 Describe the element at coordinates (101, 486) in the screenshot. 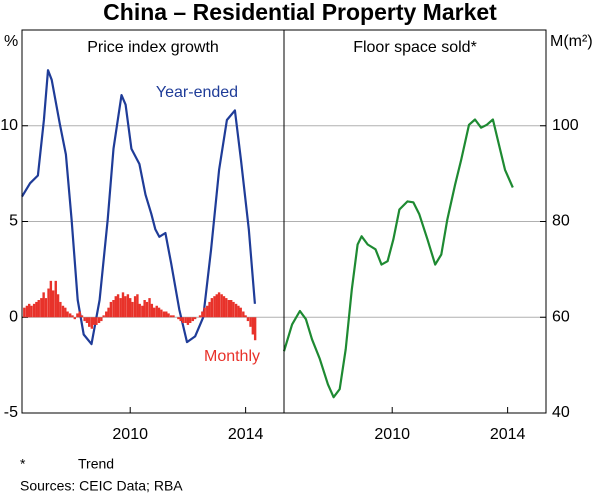

I see `sources: Sources: CEIC Data; RBA` at that location.